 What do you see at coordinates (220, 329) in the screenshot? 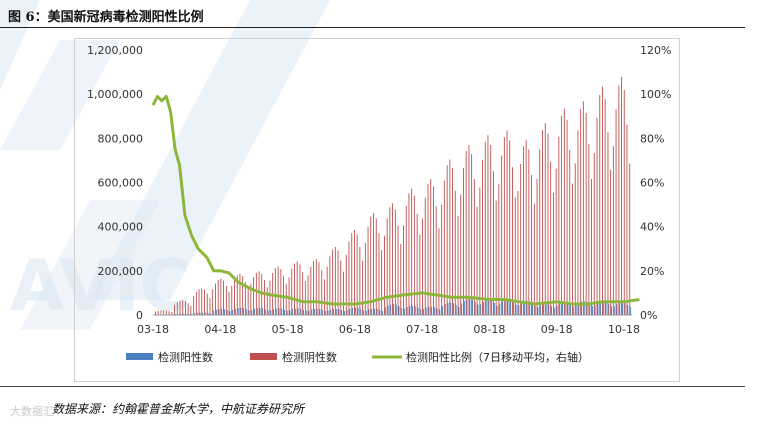
I see `x-tick-label: 04-18` at bounding box center [220, 329].